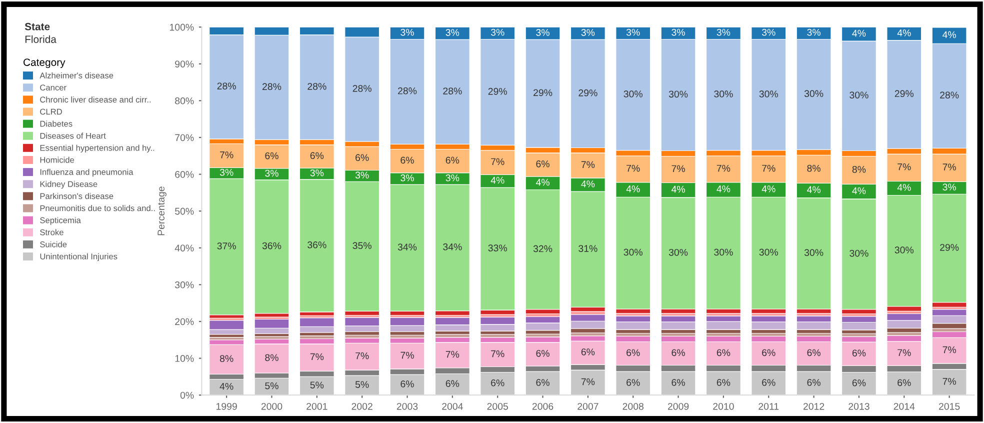 This screenshot has width=984, height=423. I want to click on legend-label: Suicide, so click(53, 244).